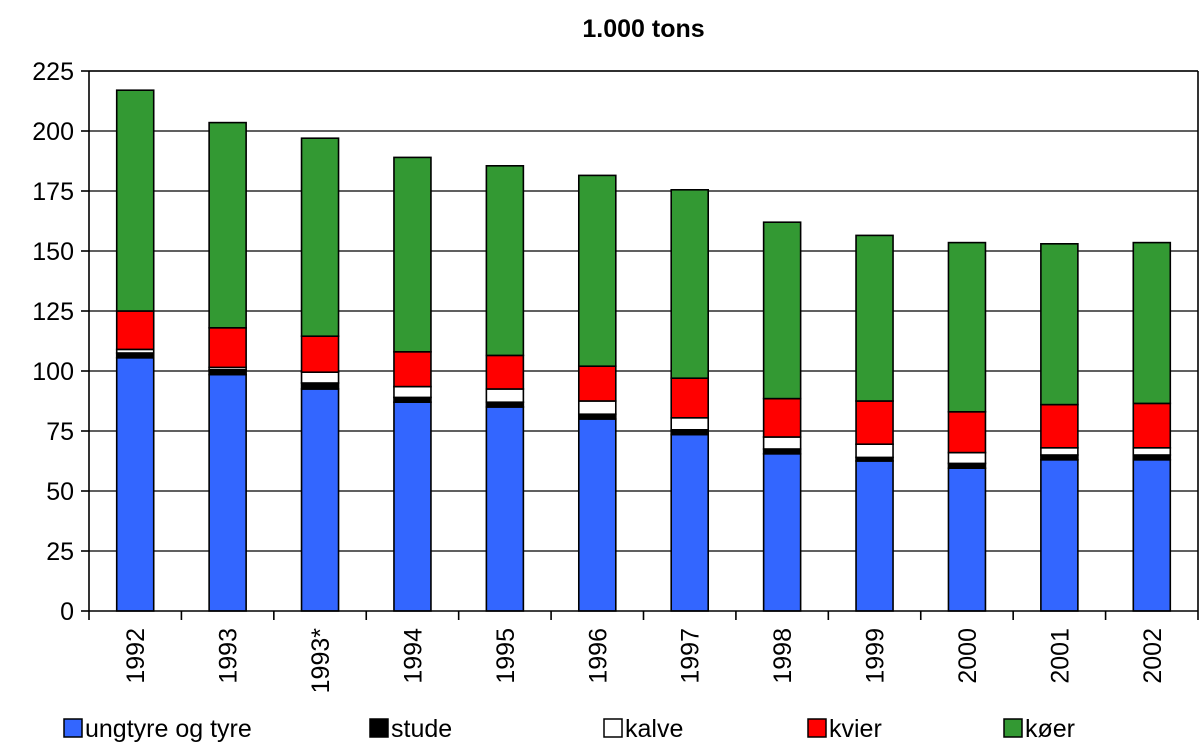 The width and height of the screenshot is (1201, 756). Describe the element at coordinates (60, 552) in the screenshot. I see `y-tick-label: 25` at that location.